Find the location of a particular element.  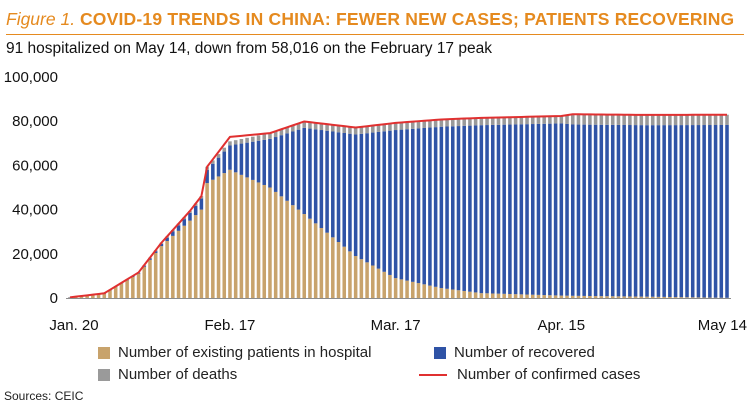

y-tick-label: 0 is located at coordinates (54, 298).